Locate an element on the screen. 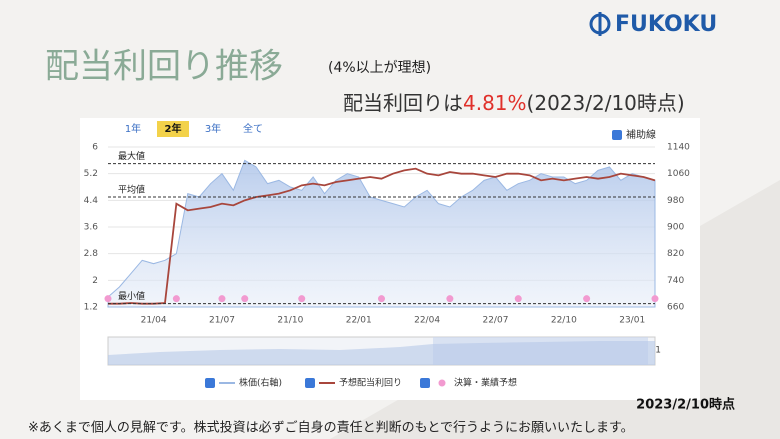 This screenshot has height=439, width=780. y2-tick-label: 1140 is located at coordinates (678, 148).